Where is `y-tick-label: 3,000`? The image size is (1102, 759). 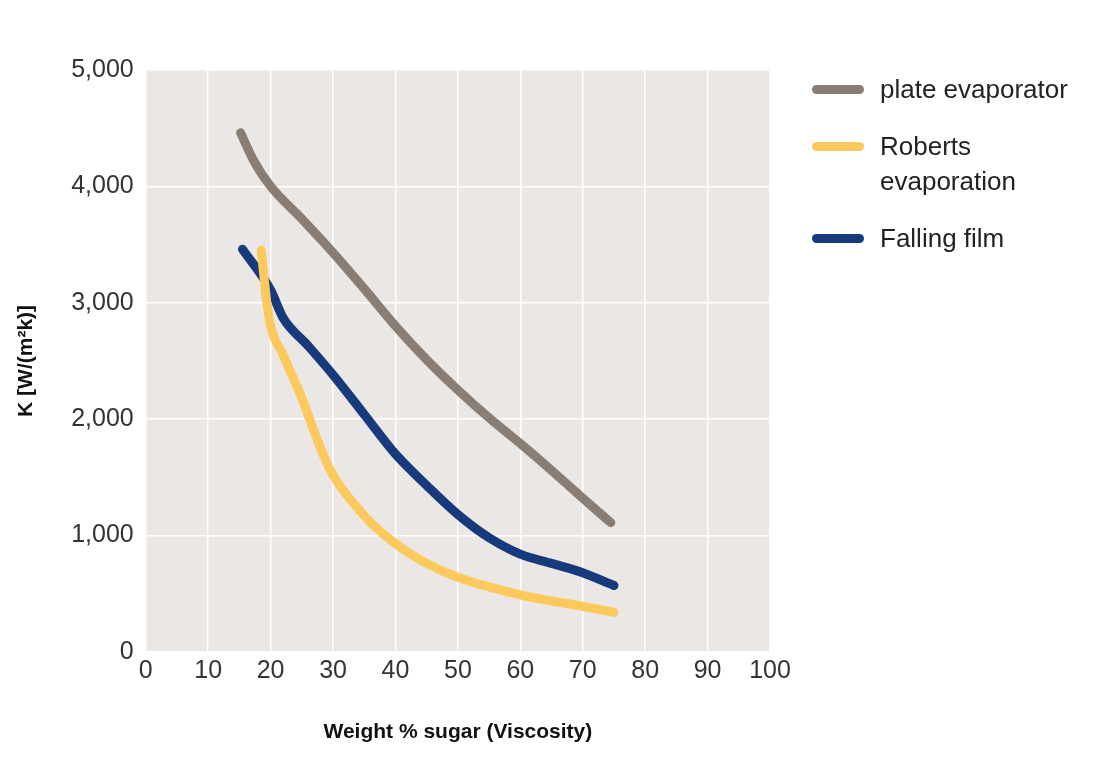
y-tick-label: 3,000 is located at coordinates (102, 300).